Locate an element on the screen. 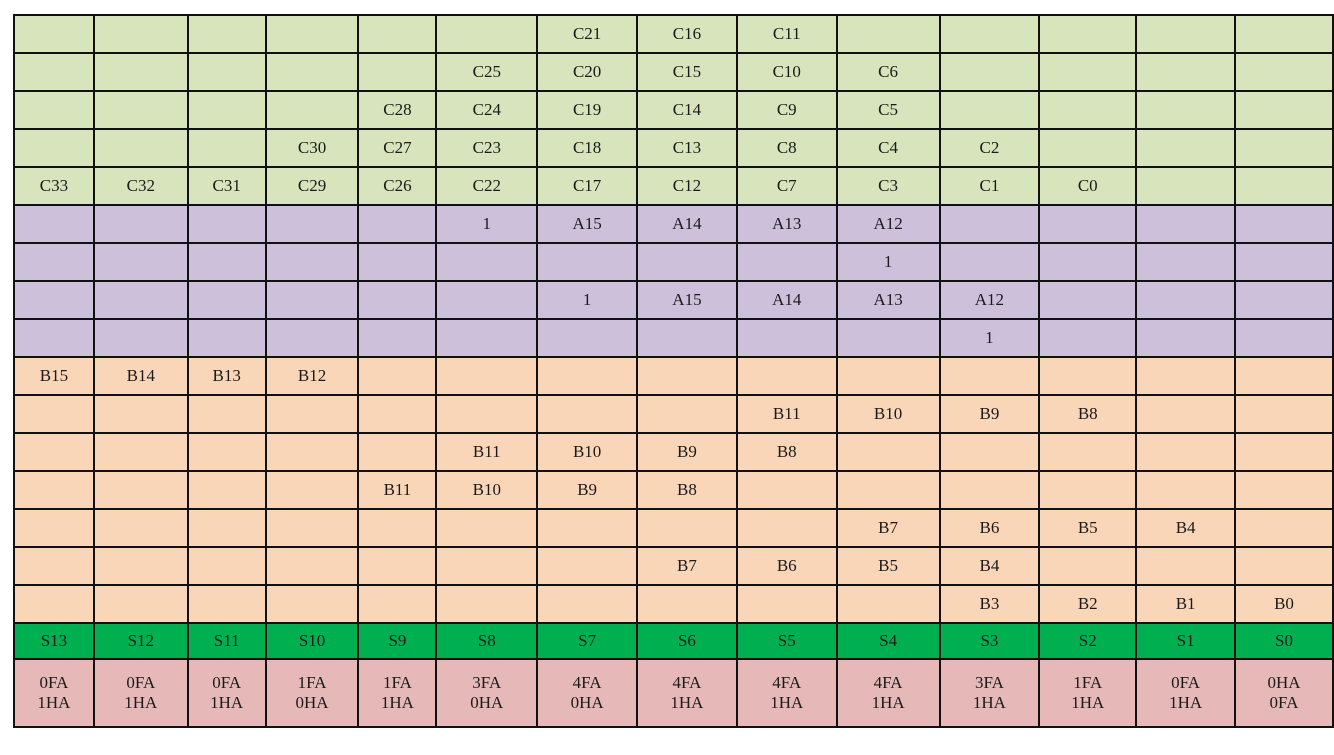 This screenshot has height=755, width=1334. table-cell: C21 is located at coordinates (587, 34).